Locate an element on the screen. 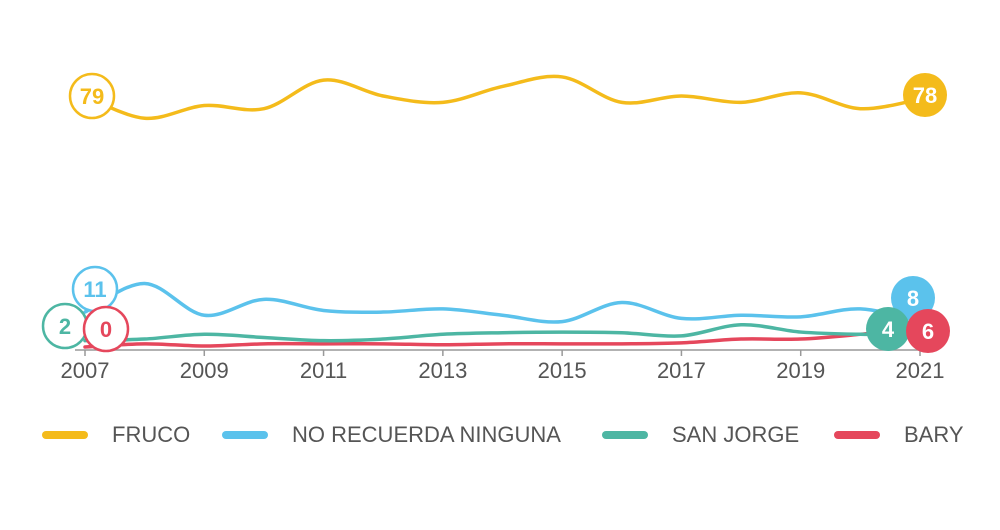 The image size is (1000, 530). end-value-label: 4 is located at coordinates (888, 329).